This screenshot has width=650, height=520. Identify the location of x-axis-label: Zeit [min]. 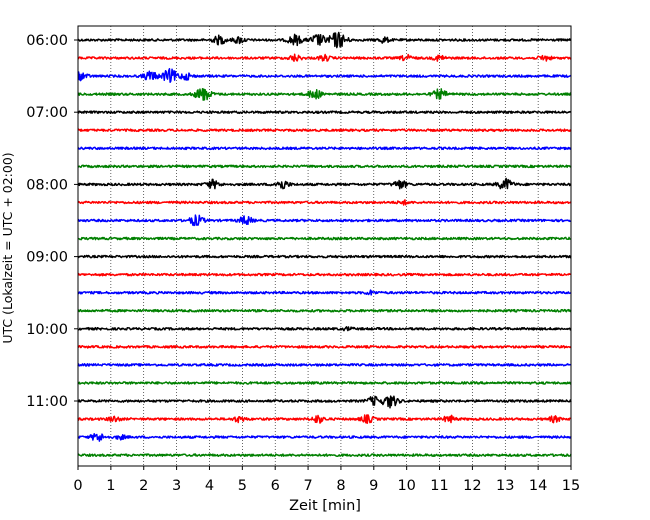
(325, 506).